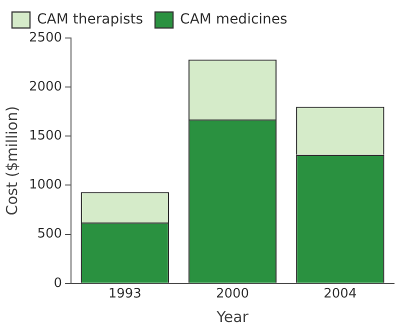  I want to click on x-tick-label: 2000, so click(233, 294).